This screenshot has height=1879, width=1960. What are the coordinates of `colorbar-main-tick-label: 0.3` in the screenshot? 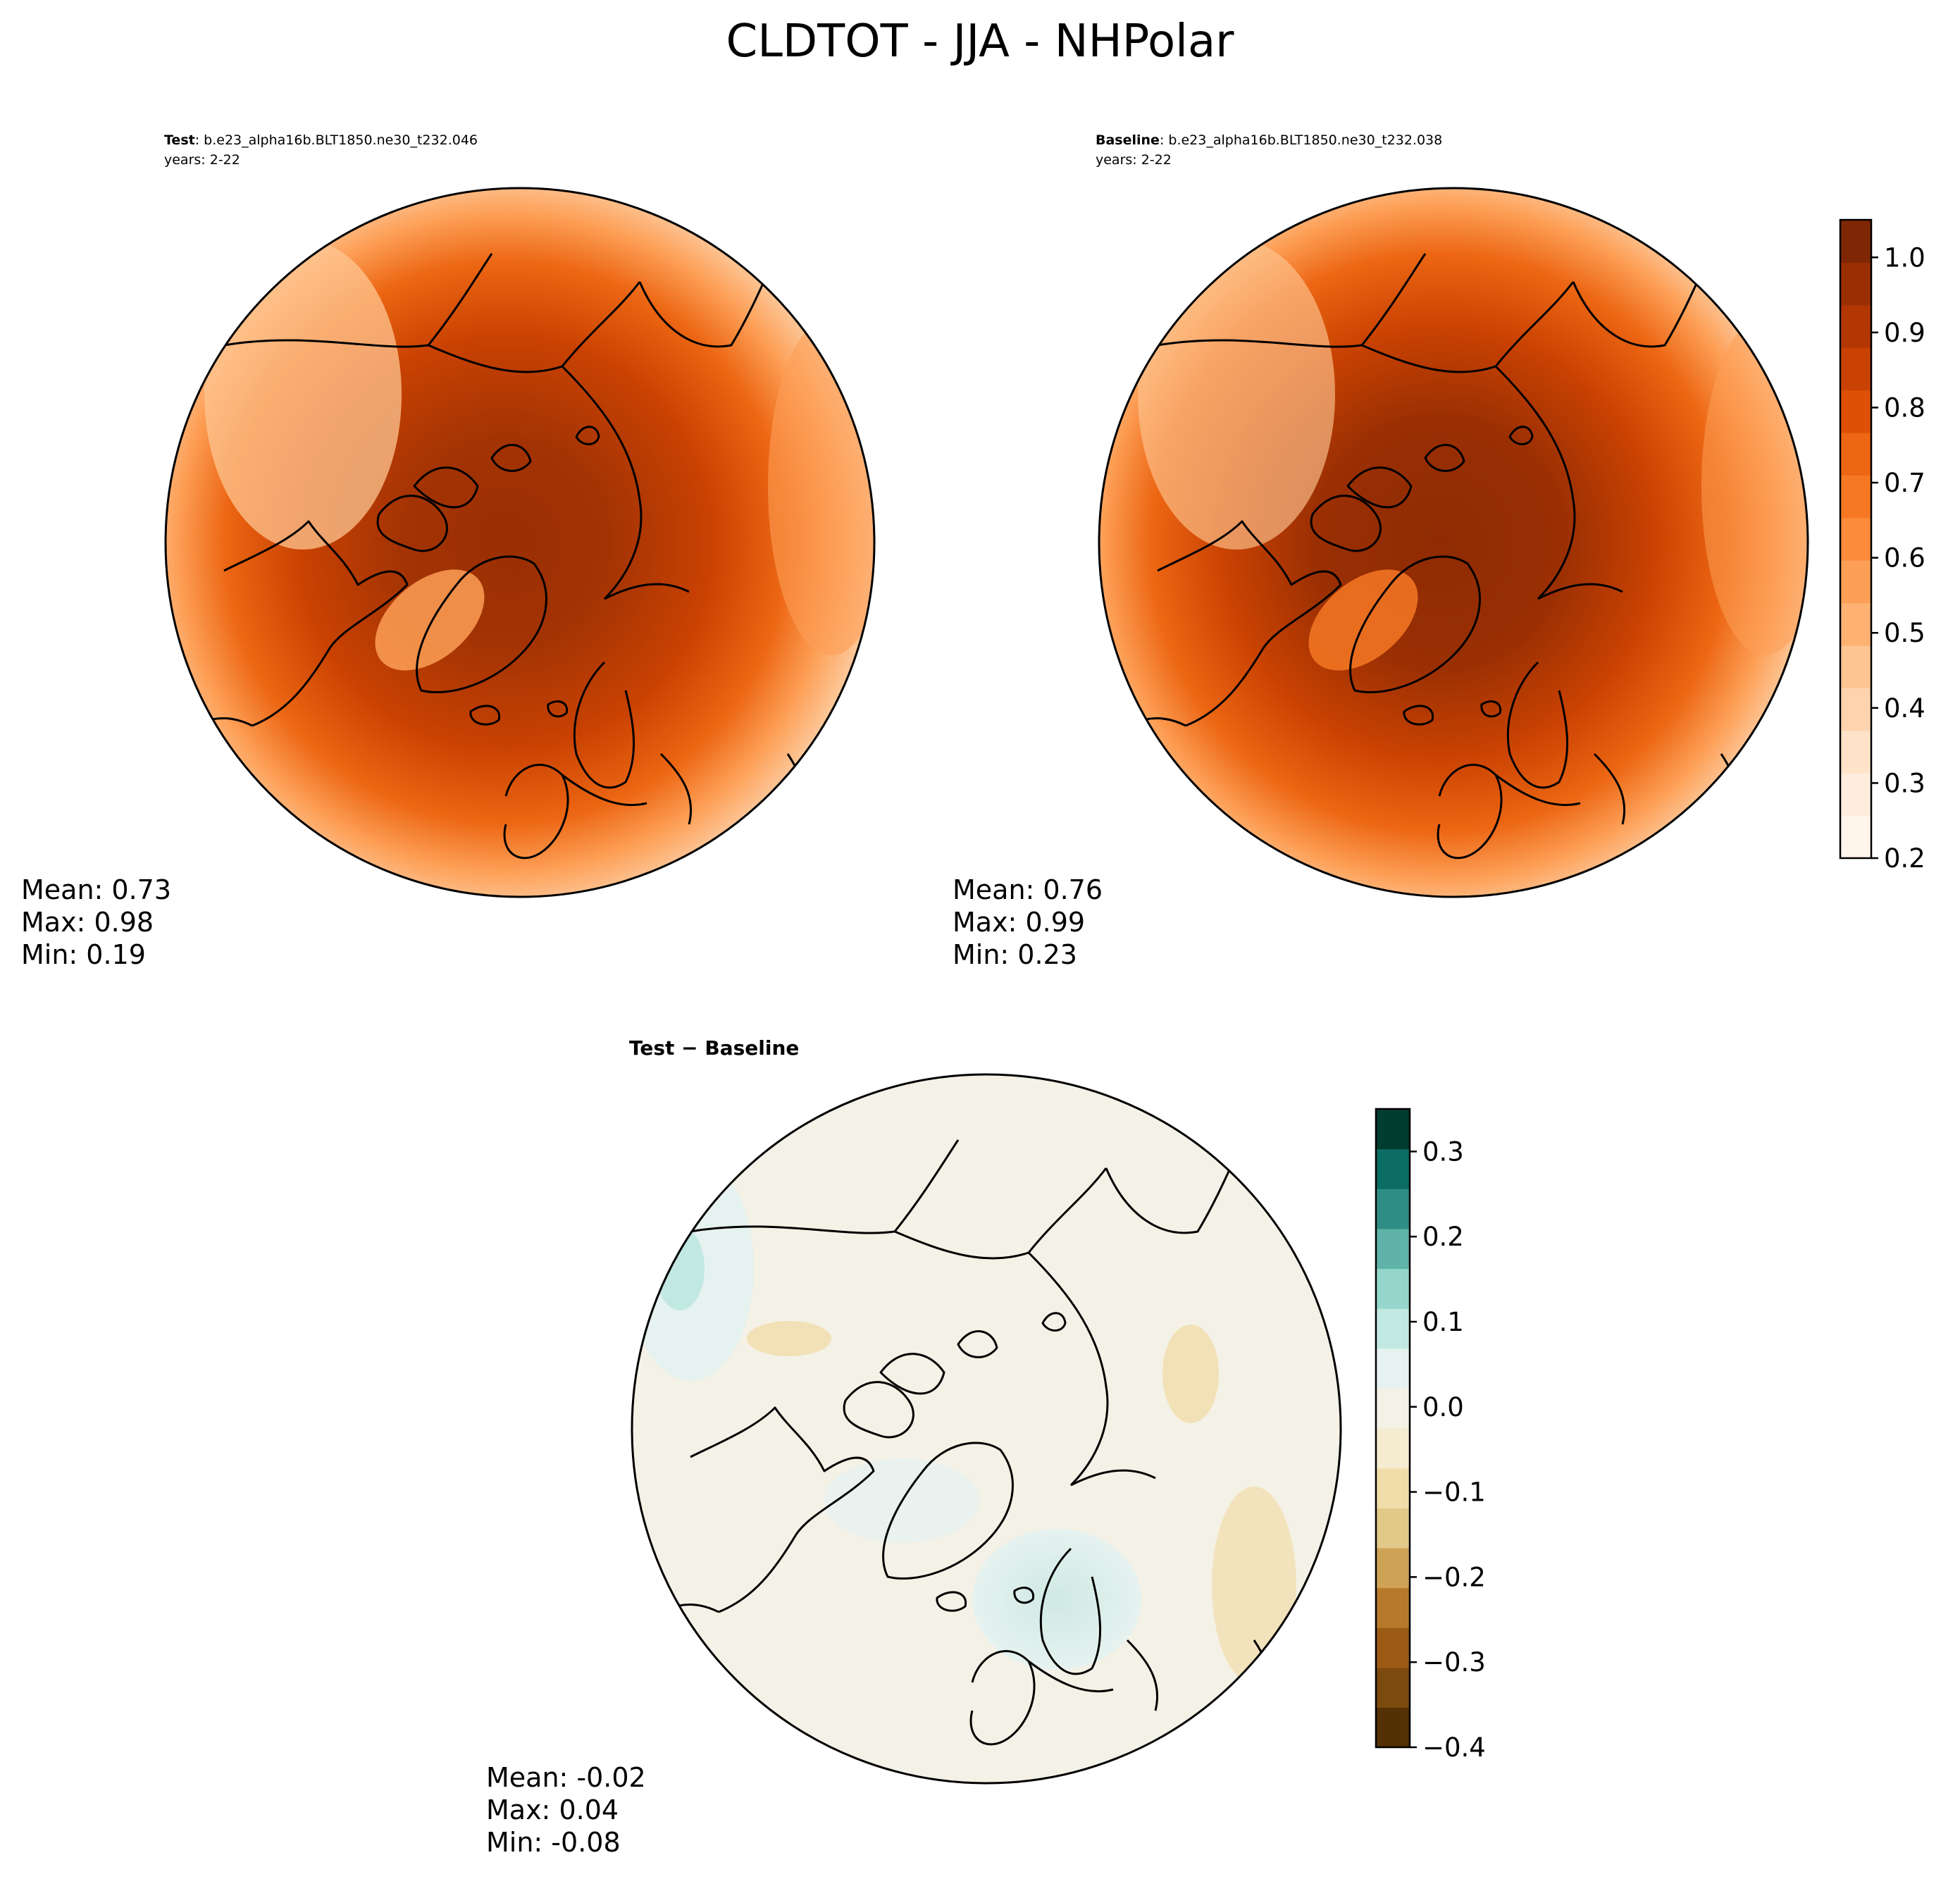 It's located at (1905, 783).